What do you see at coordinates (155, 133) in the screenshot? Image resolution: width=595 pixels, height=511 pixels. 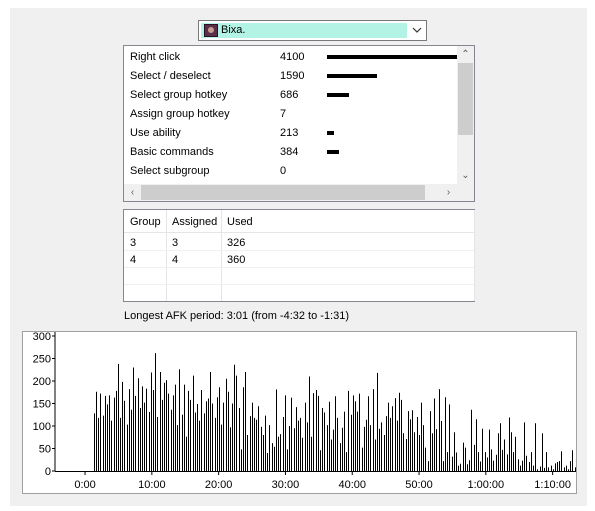 I see `action-label: Use ability` at bounding box center [155, 133].